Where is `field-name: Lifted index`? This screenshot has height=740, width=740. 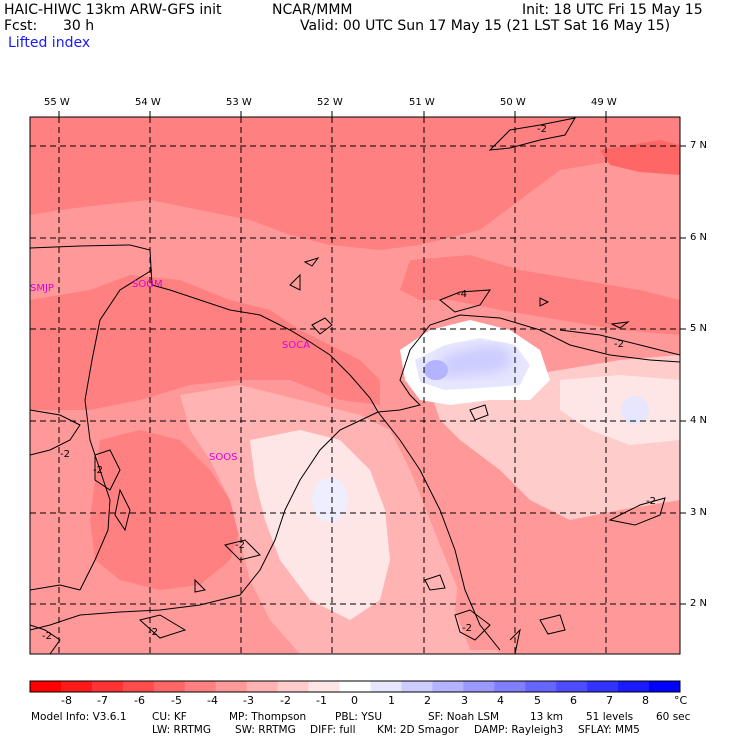 field-name: Lifted index is located at coordinates (49, 43).